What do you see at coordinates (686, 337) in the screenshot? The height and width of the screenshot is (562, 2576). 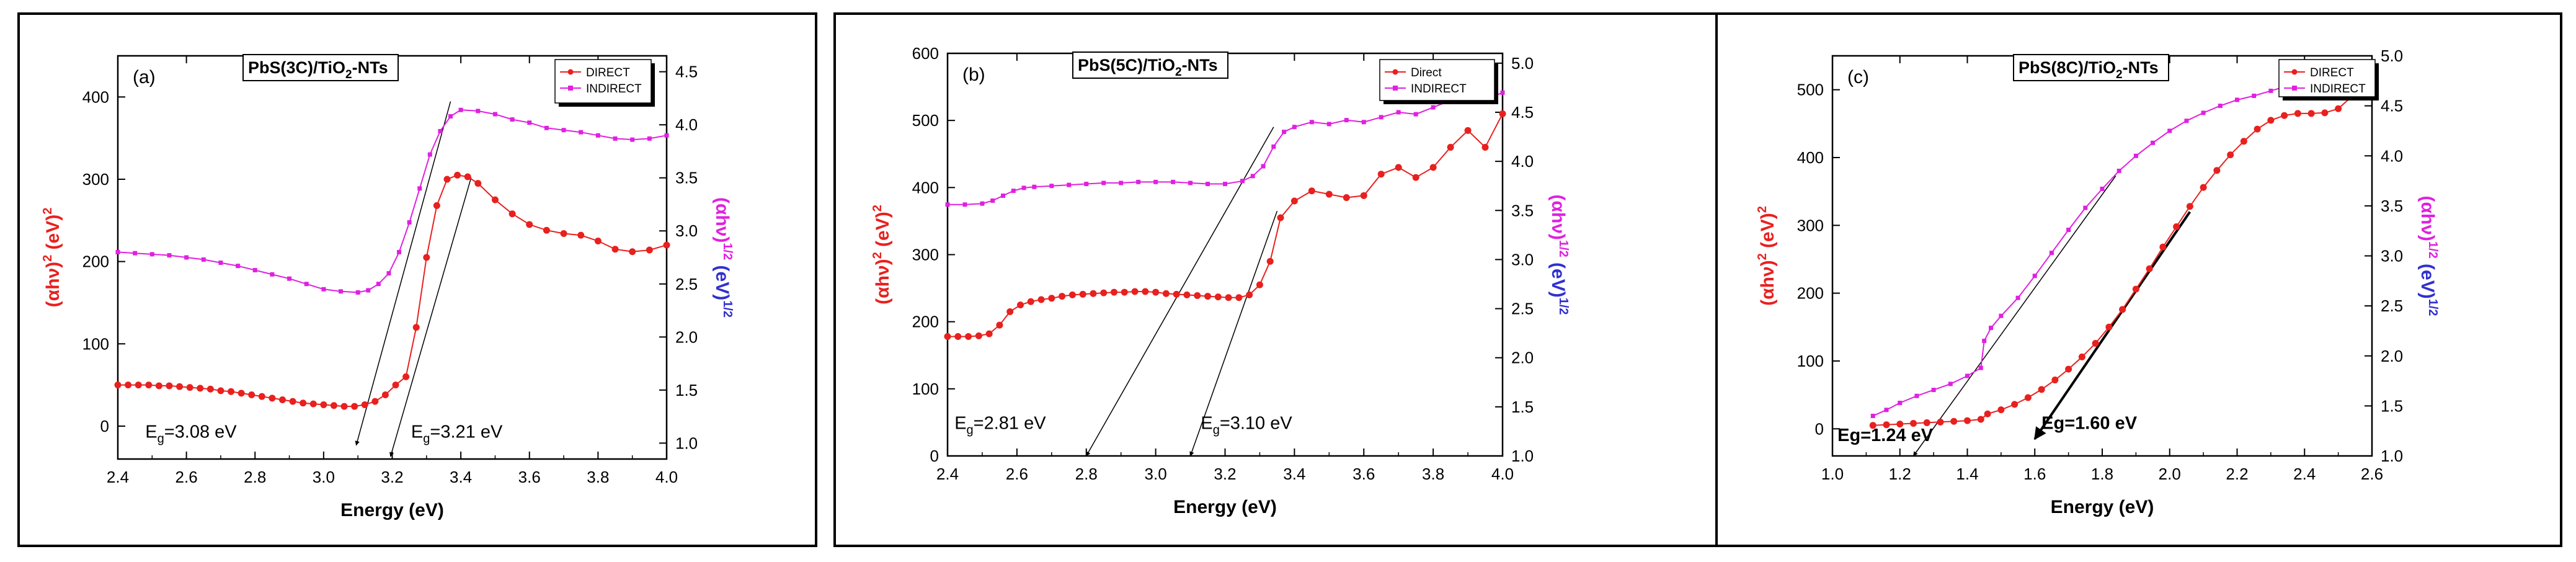 I see `y-right-tick-label: 2.0` at bounding box center [686, 337].